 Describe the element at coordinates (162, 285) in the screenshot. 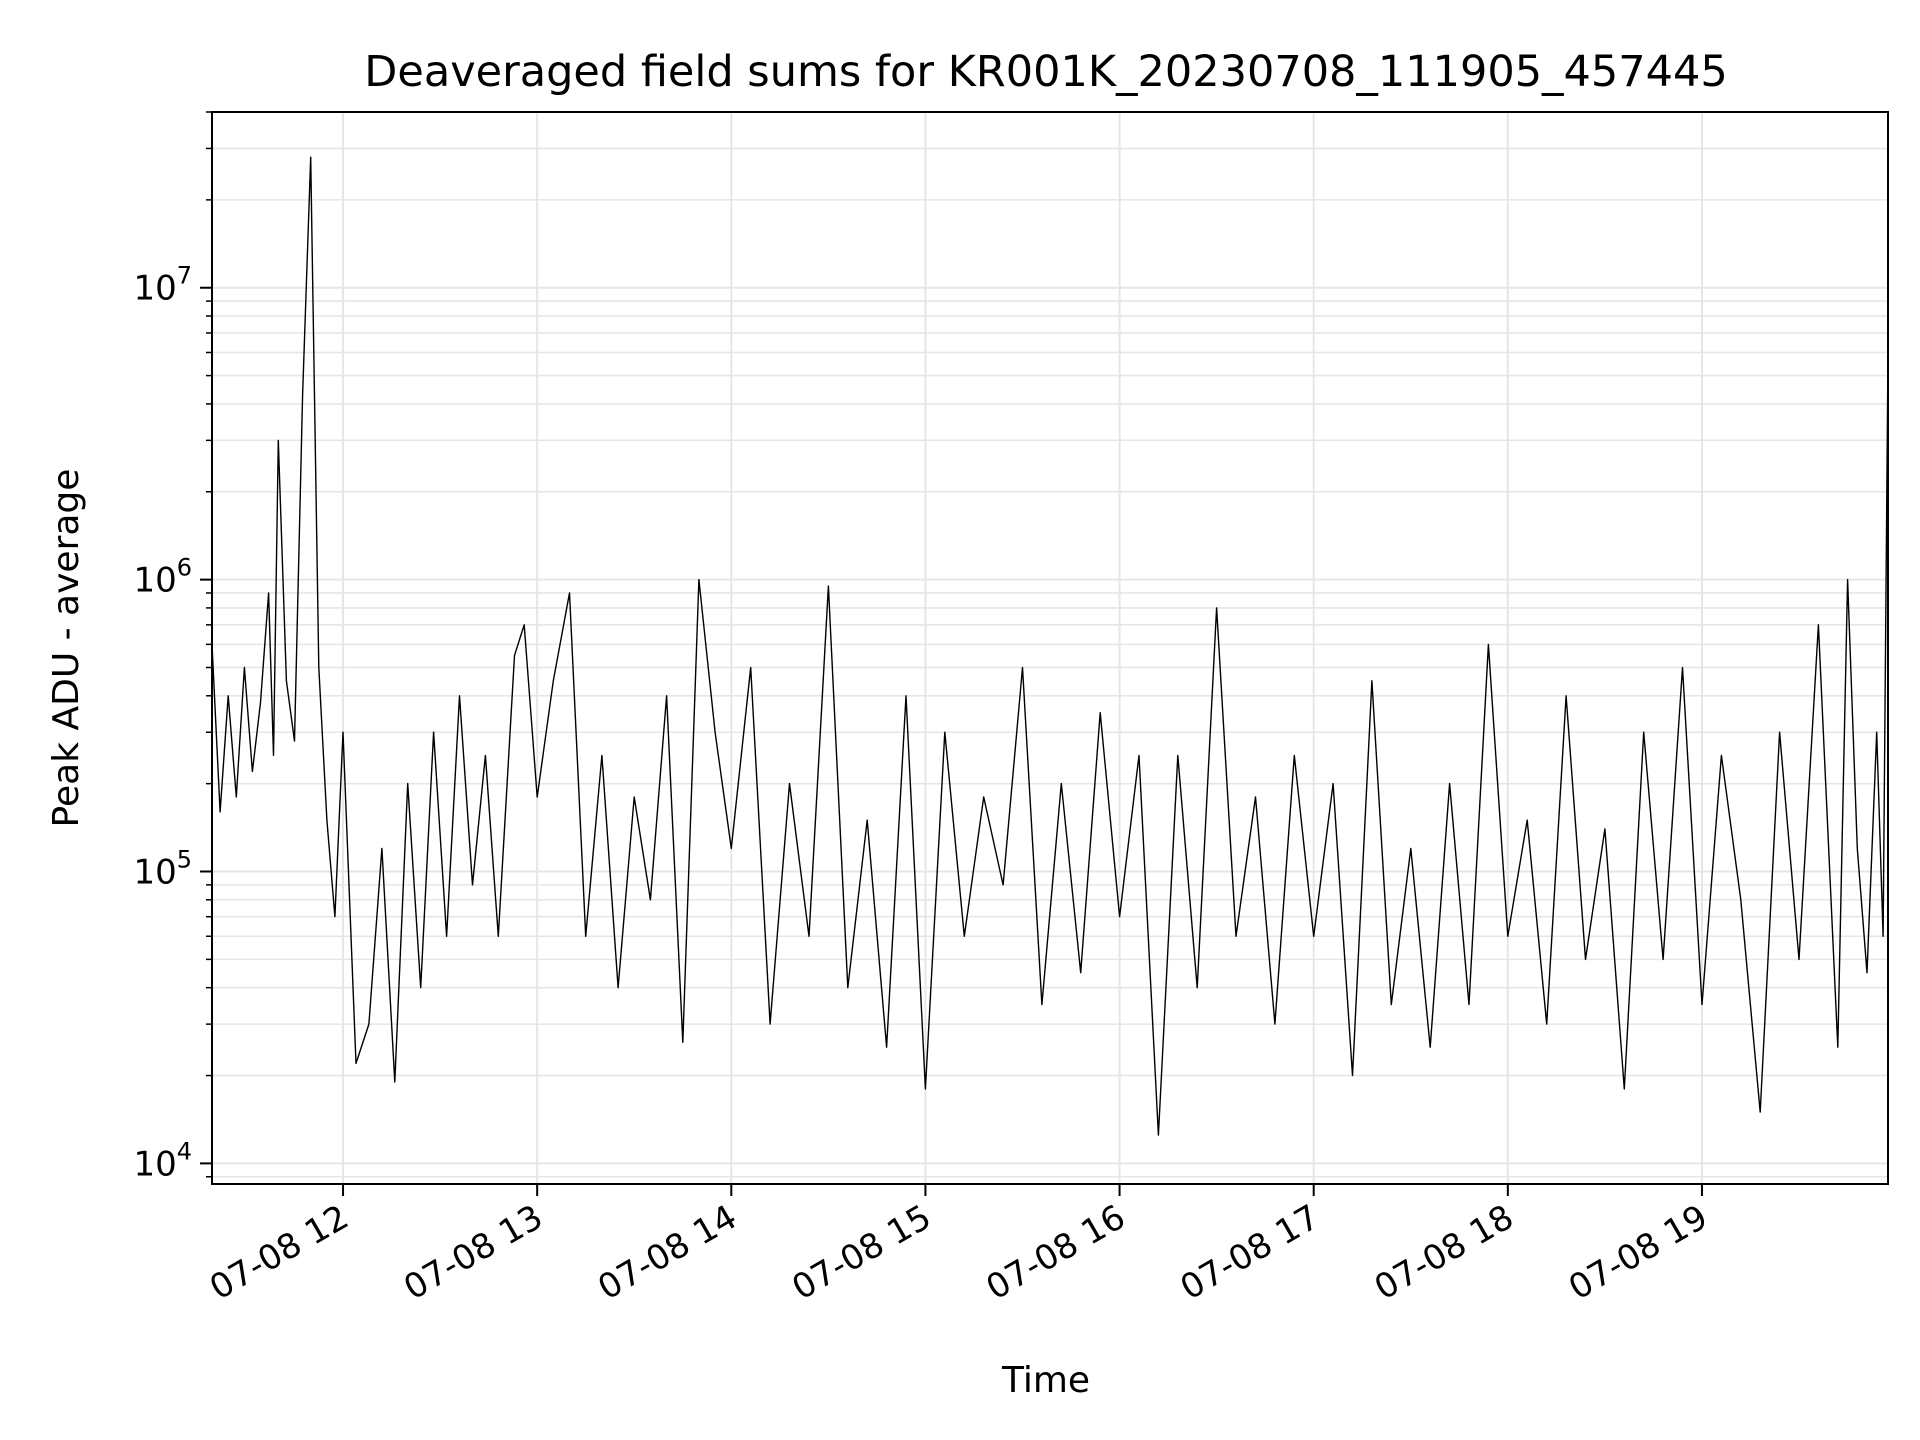

I see `y-tick-label: 10⁷` at that location.